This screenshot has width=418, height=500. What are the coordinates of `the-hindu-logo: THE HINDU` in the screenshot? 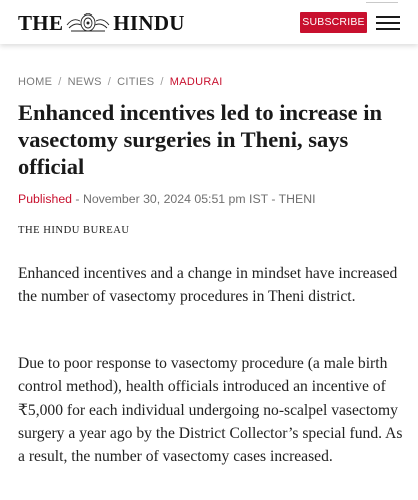 It's located at (101, 23).